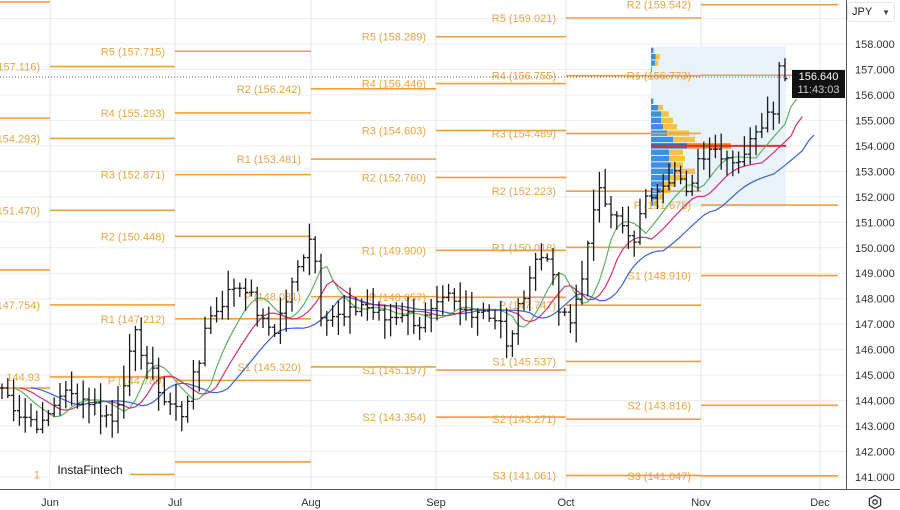  I want to click on pivot-label: S2 (143.271), so click(524, 420).